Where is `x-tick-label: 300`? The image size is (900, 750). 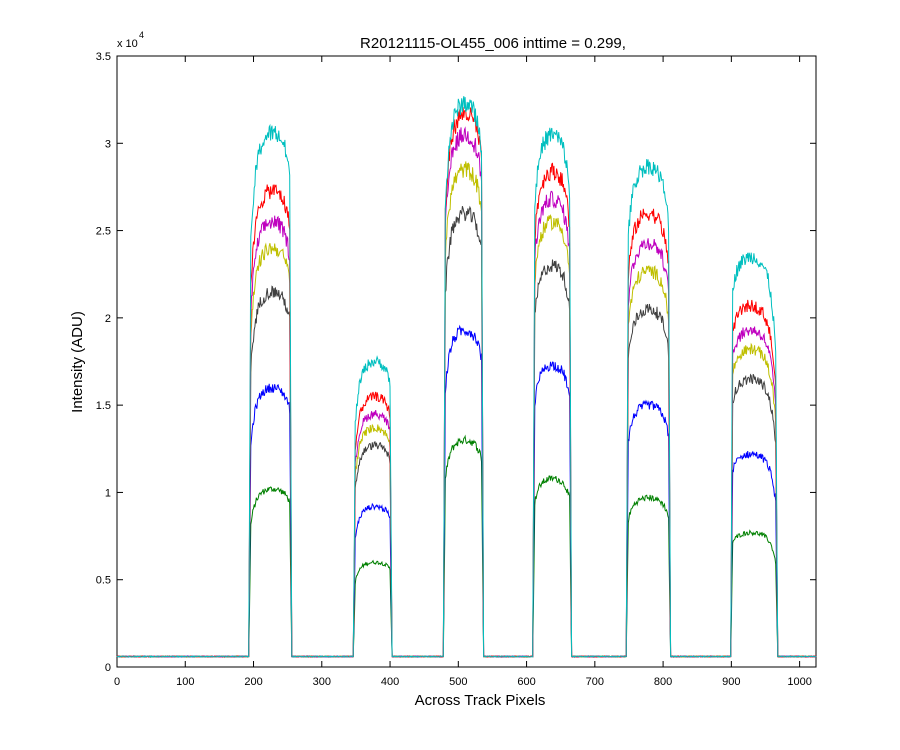
x-tick-label: 300 is located at coordinates (322, 682).